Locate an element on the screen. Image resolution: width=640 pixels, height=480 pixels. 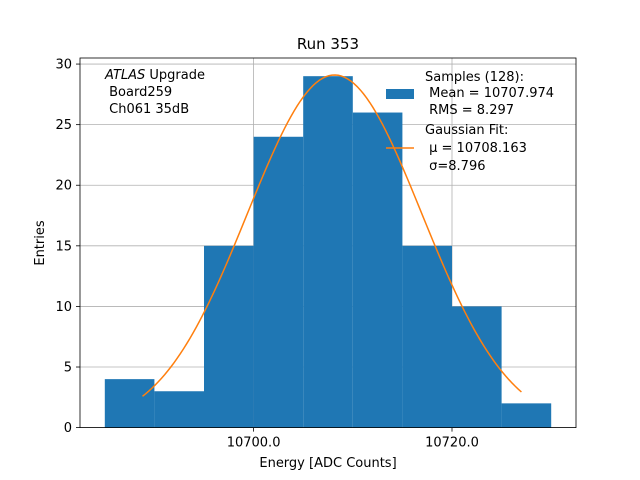
legend-samples-rms: RMS = 8.297 is located at coordinates (469, 110).